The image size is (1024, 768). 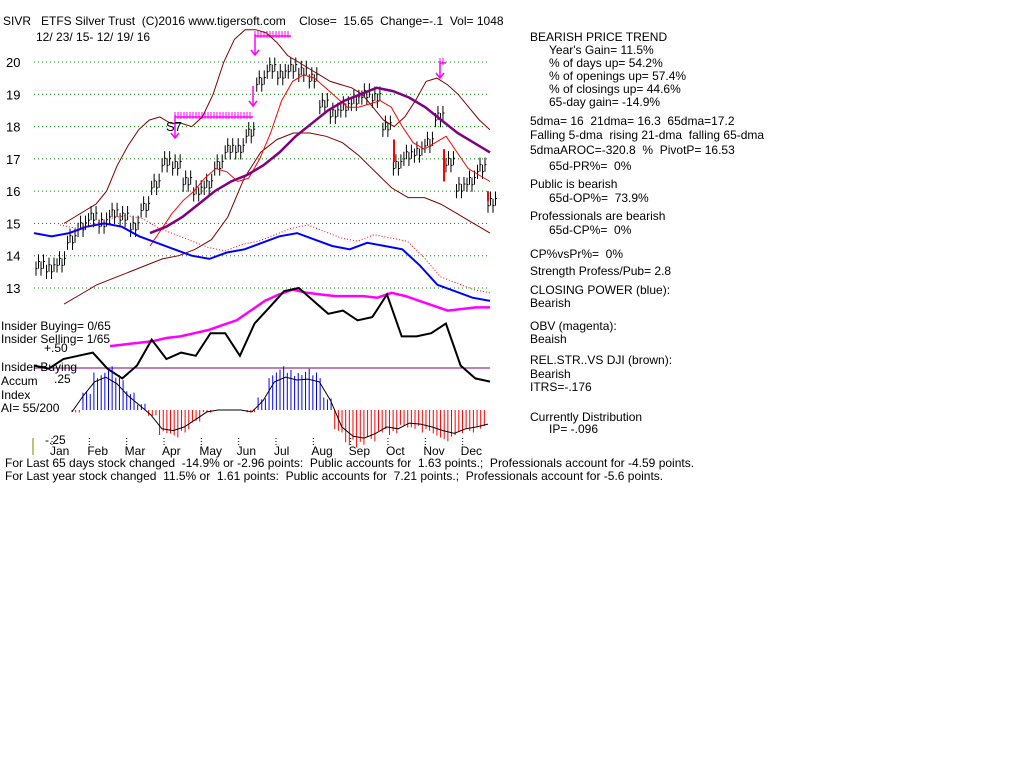 What do you see at coordinates (615, 89) in the screenshot?
I see `closings-up: % of closings up= 44.6%` at bounding box center [615, 89].